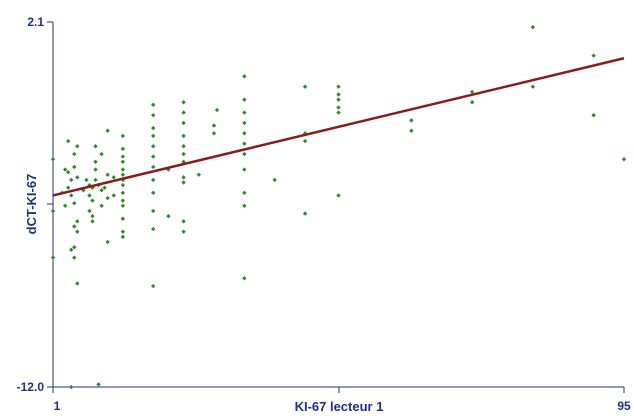 This screenshot has height=416, width=634. Describe the element at coordinates (31, 387) in the screenshot. I see `y-tick-label-min: -12.0` at that location.